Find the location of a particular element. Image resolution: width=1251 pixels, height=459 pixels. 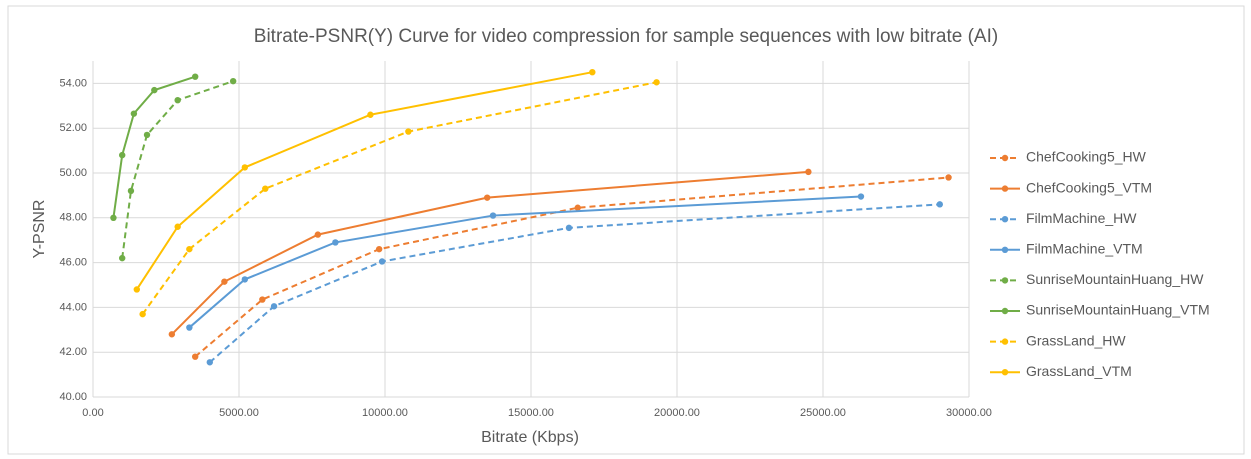

legend-label: GrassLand_VTM is located at coordinates (1079, 371).